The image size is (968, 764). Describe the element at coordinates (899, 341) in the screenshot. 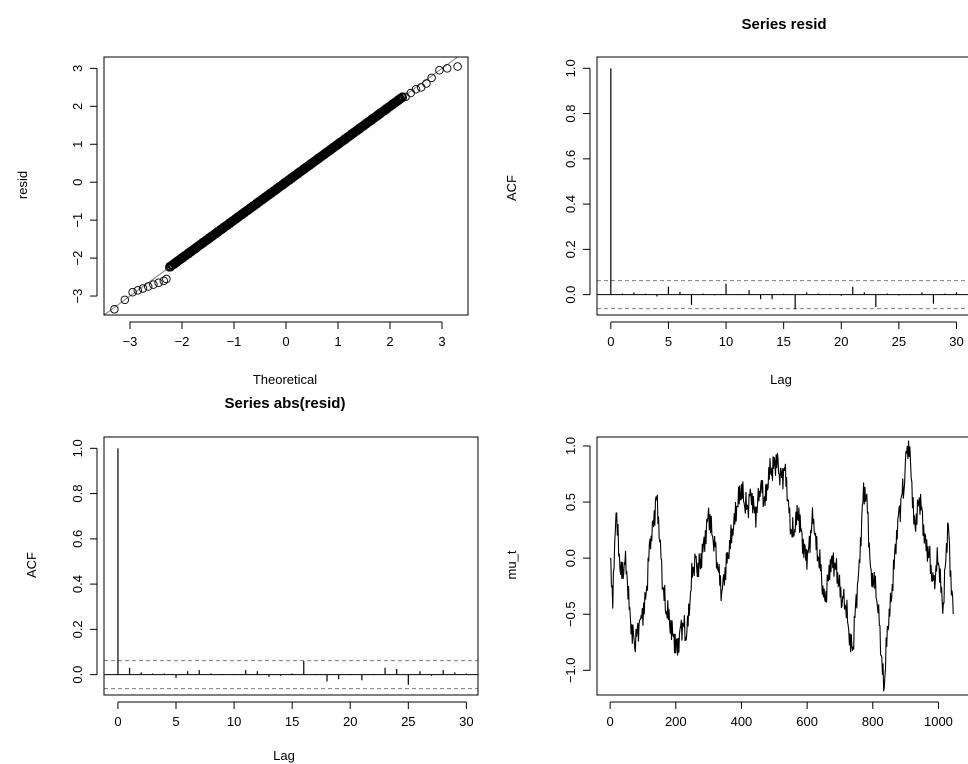

I see `acf-resid-x-tick-label: 25` at that location.